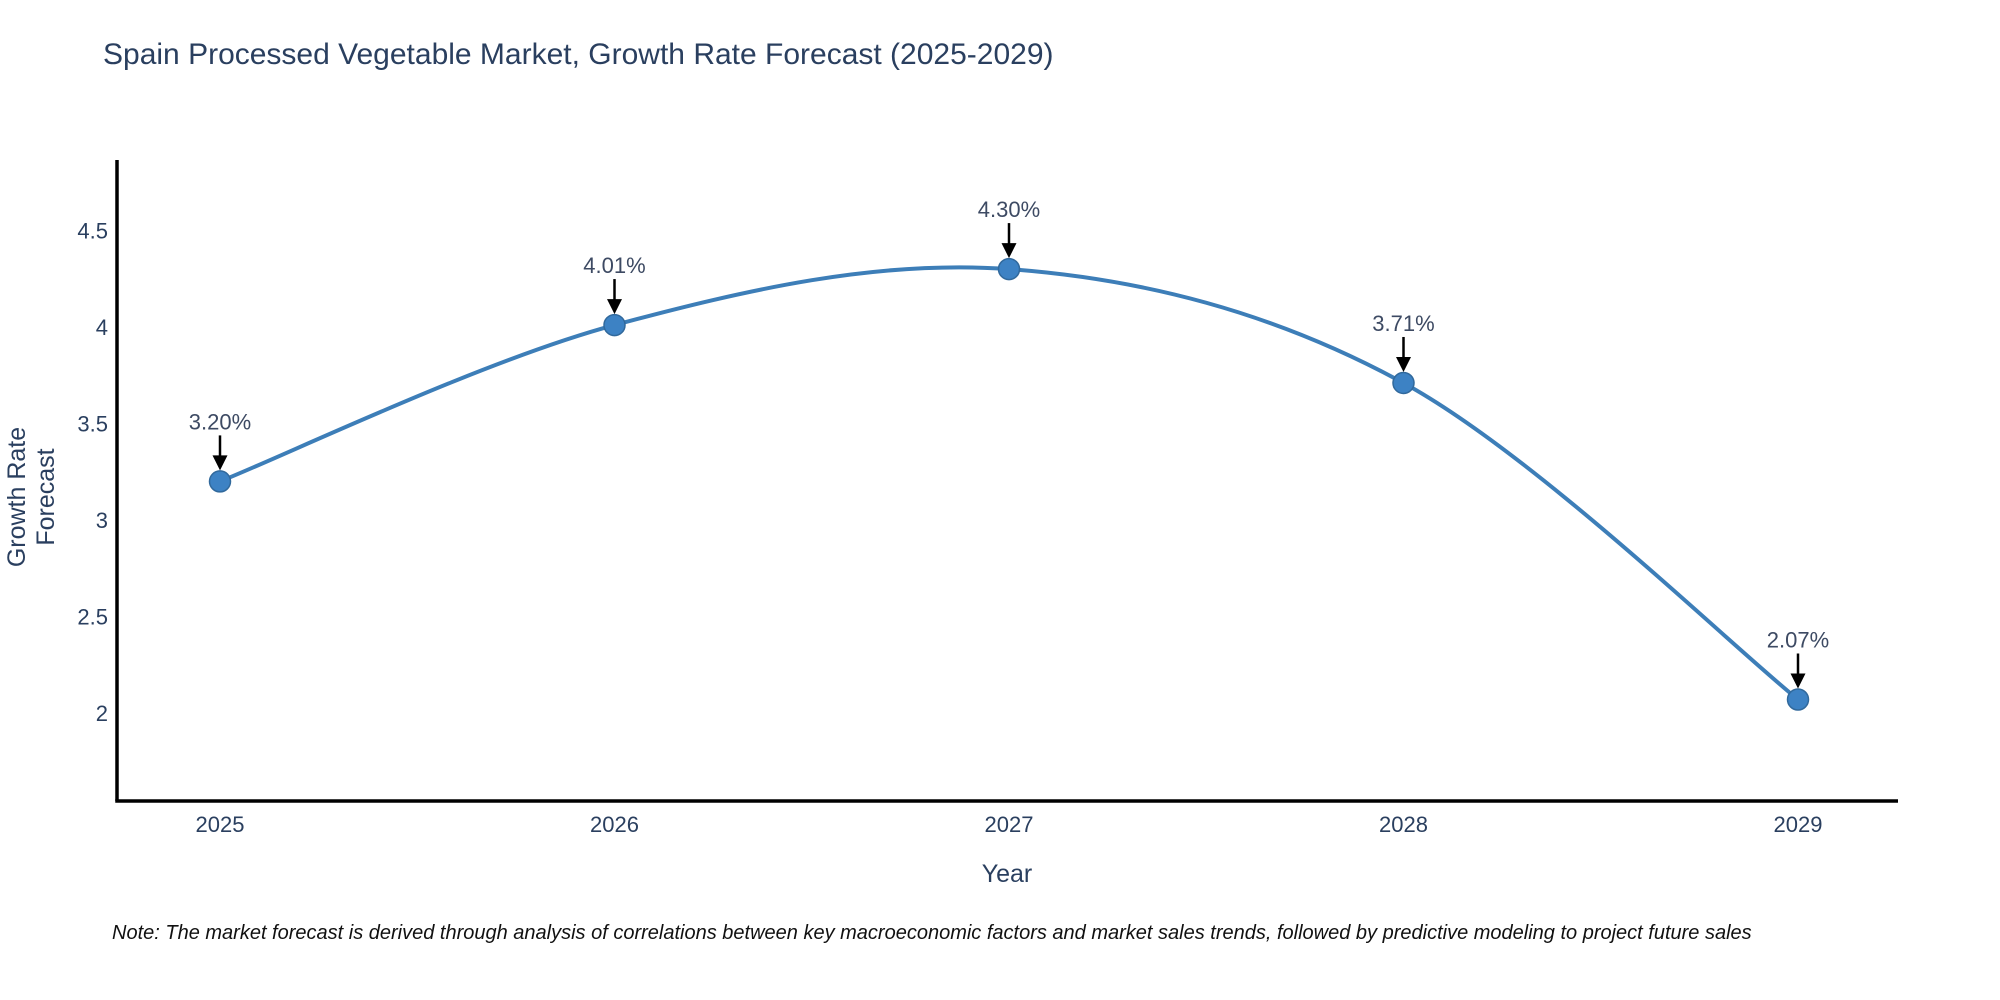 This screenshot has width=2000, height=1000. I want to click on x-tick-label: 2029, so click(1798, 824).